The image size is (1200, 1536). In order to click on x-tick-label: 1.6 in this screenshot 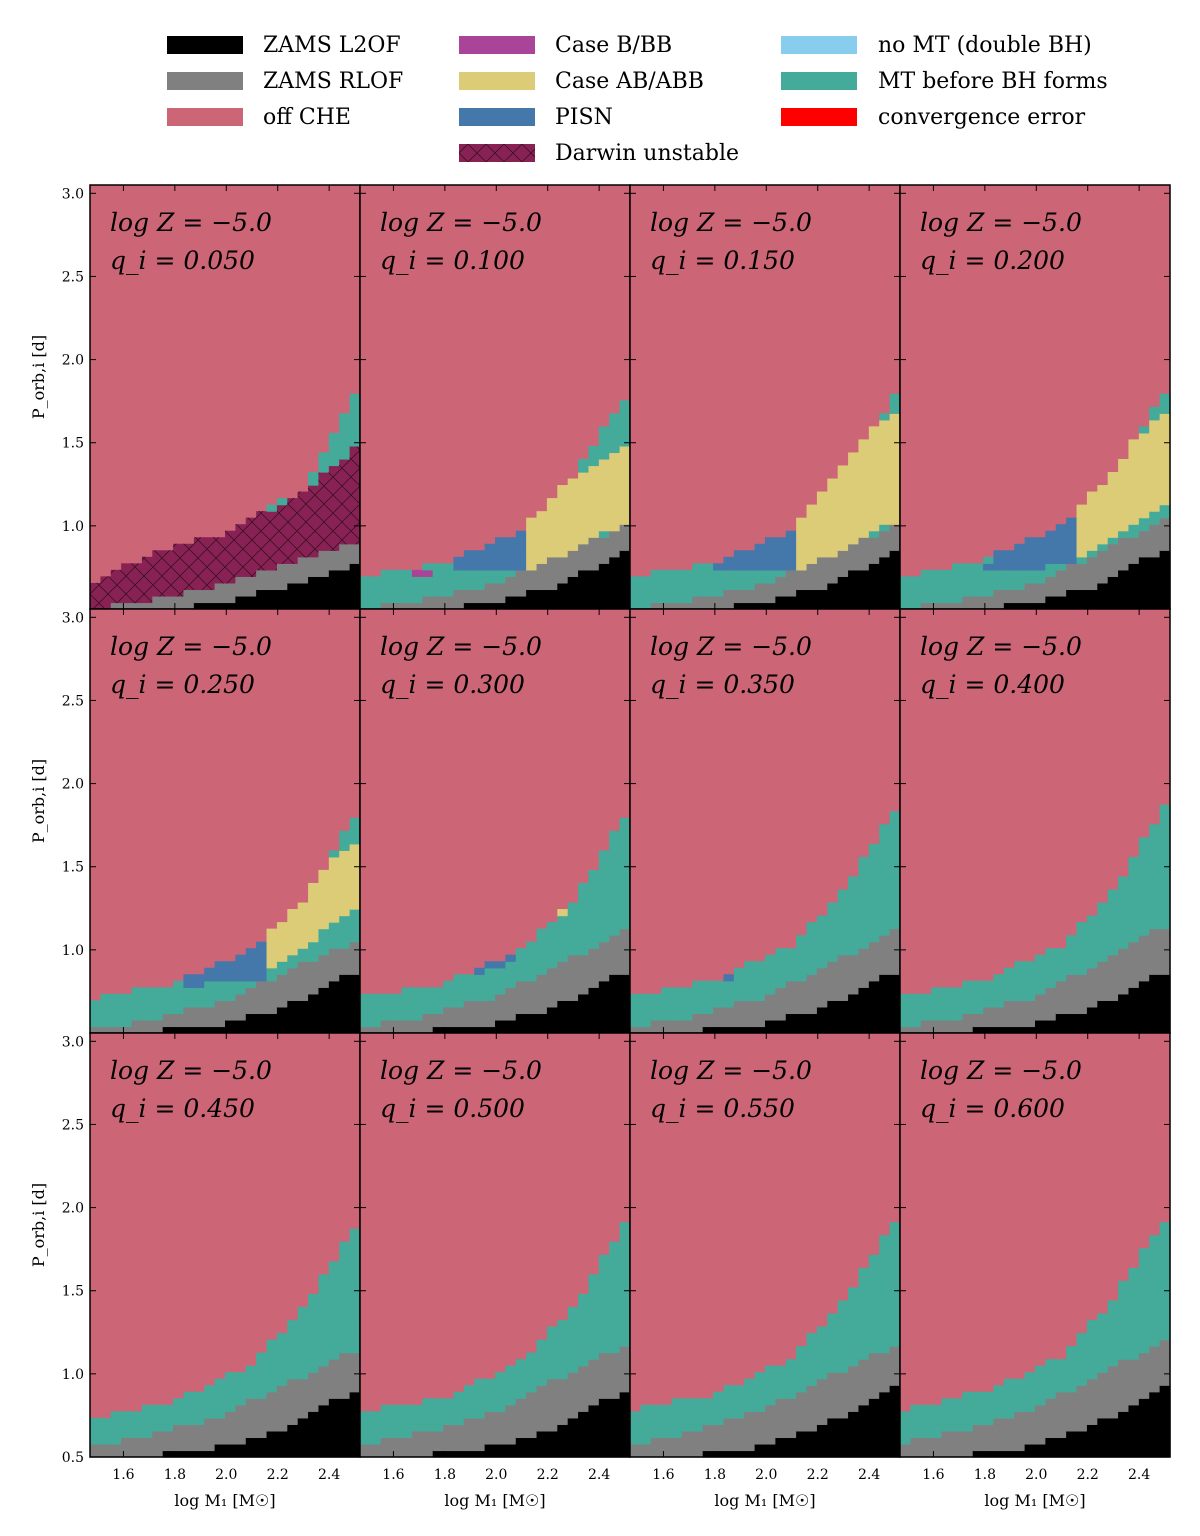, I will do `click(123, 1475)`.